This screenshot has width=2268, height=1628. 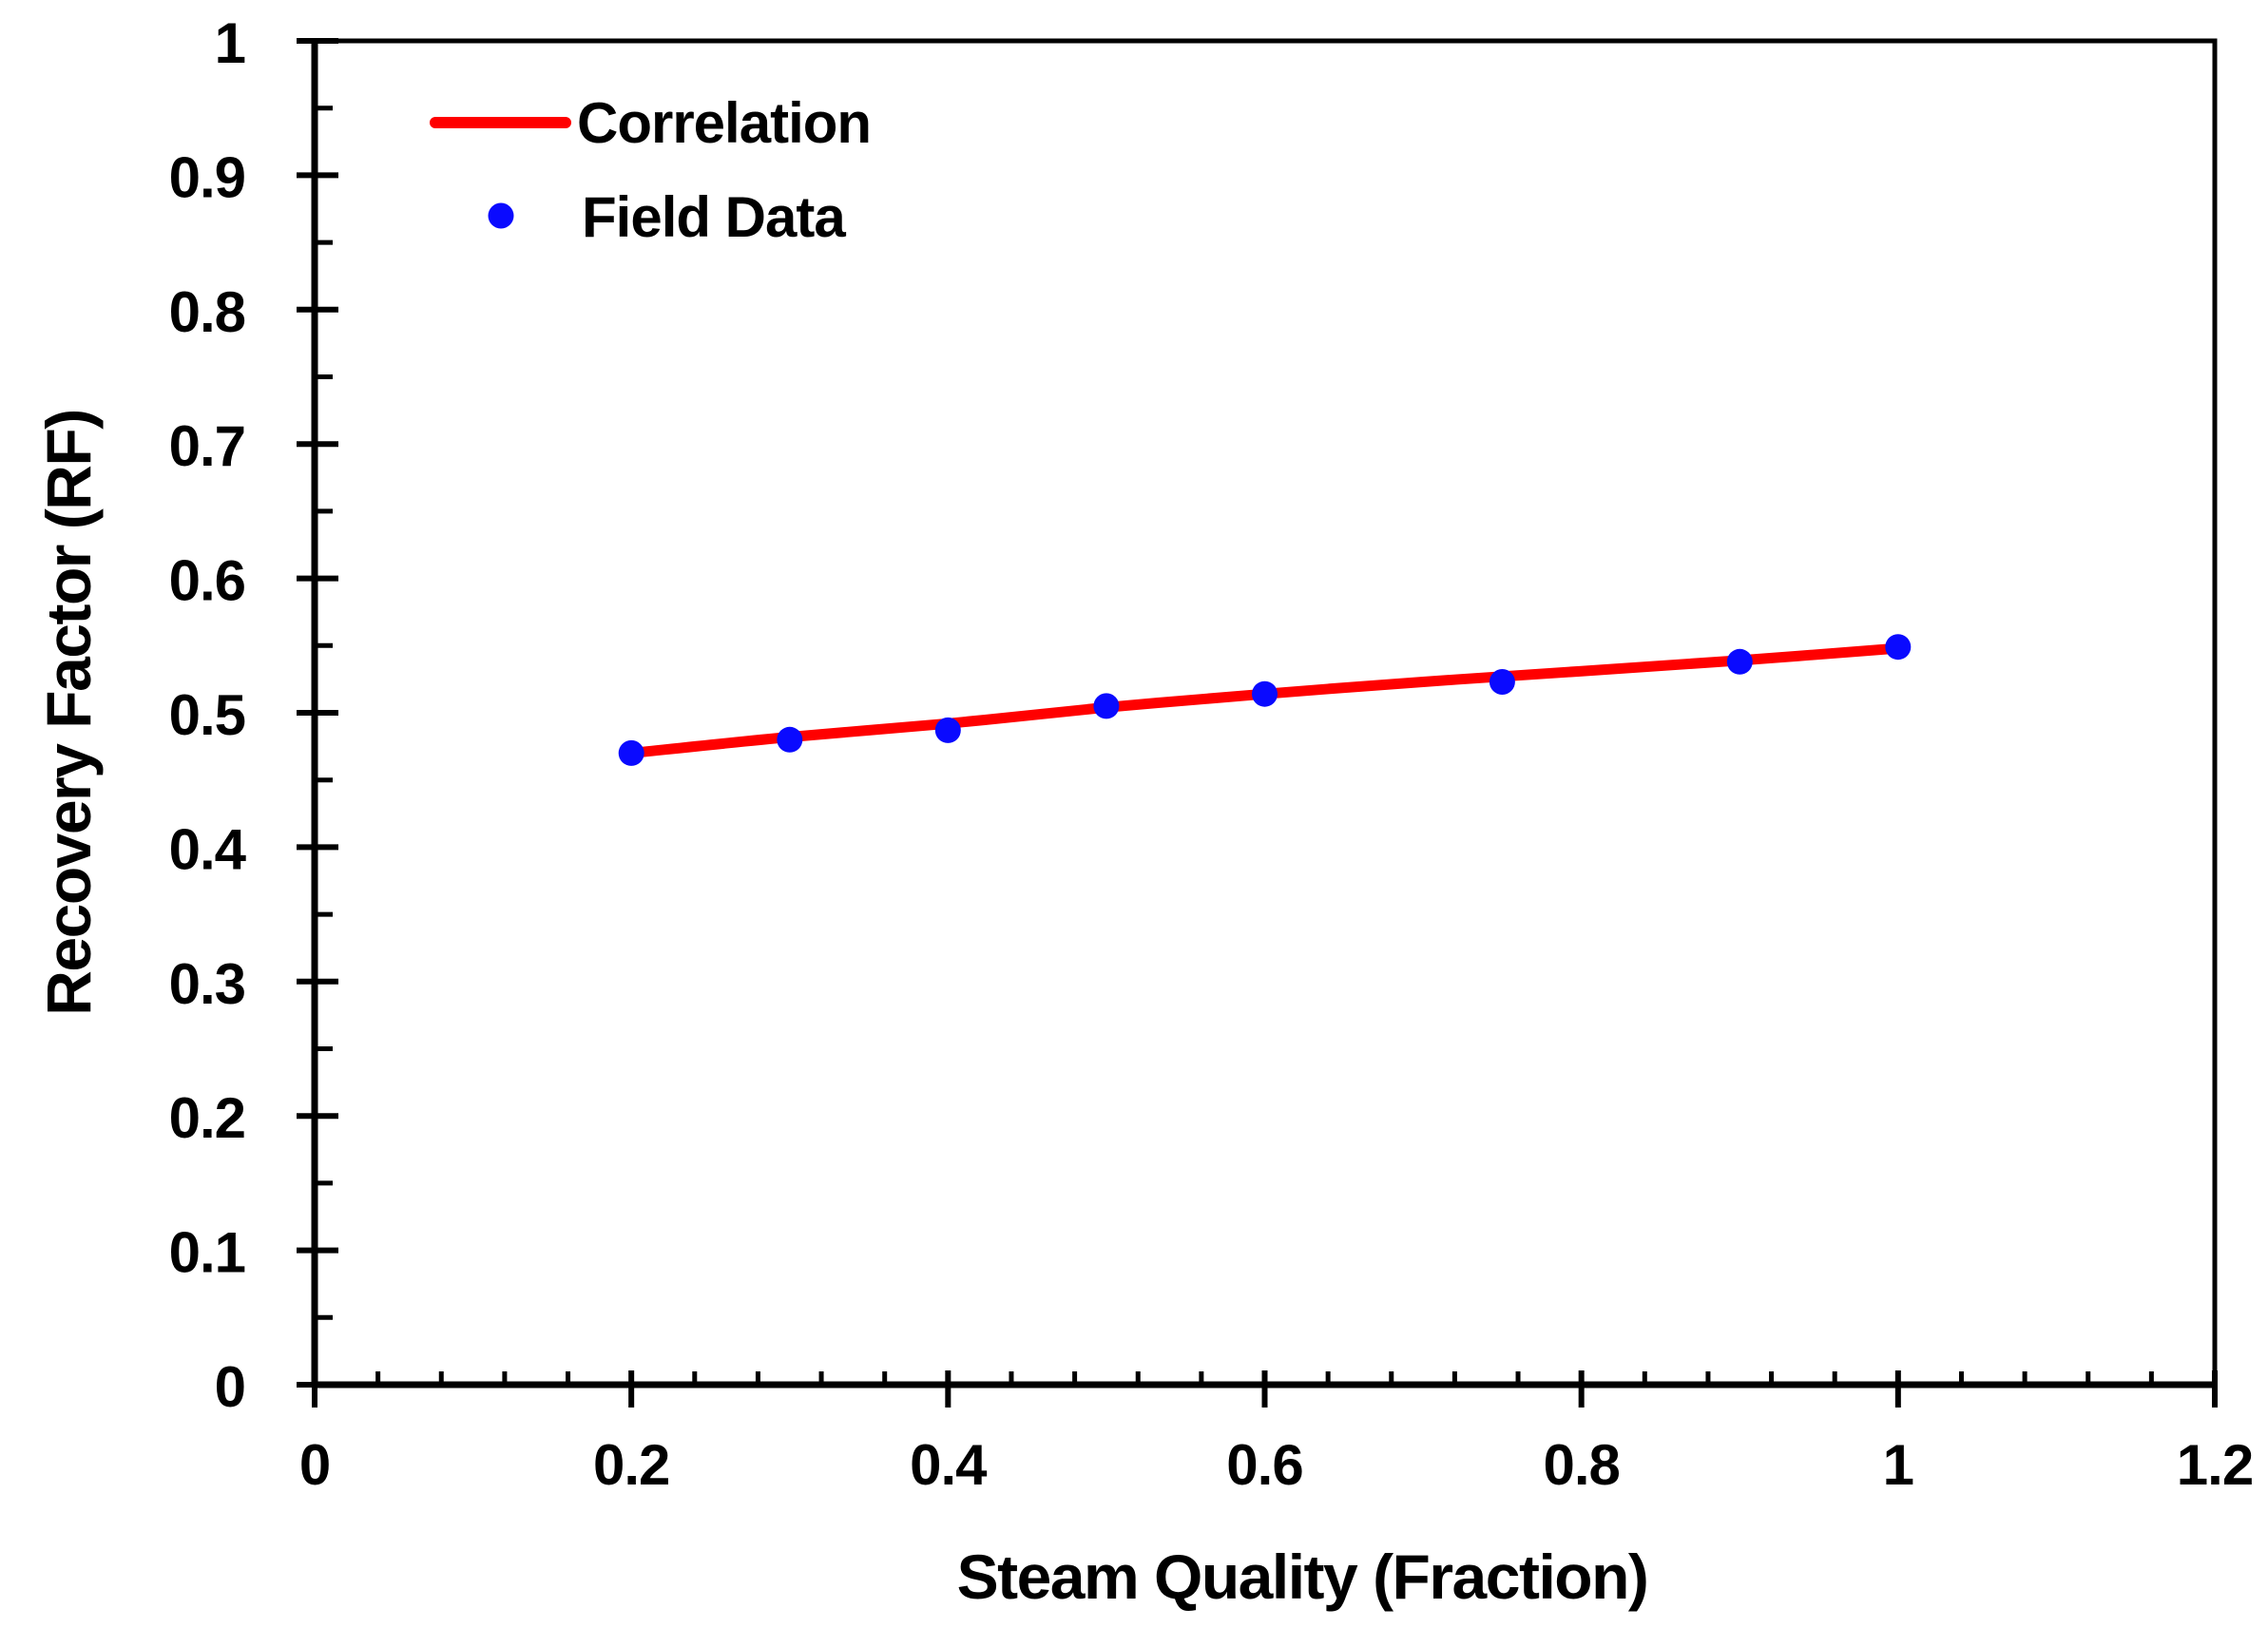 I want to click on field-data-points, so click(x=1265, y=700).